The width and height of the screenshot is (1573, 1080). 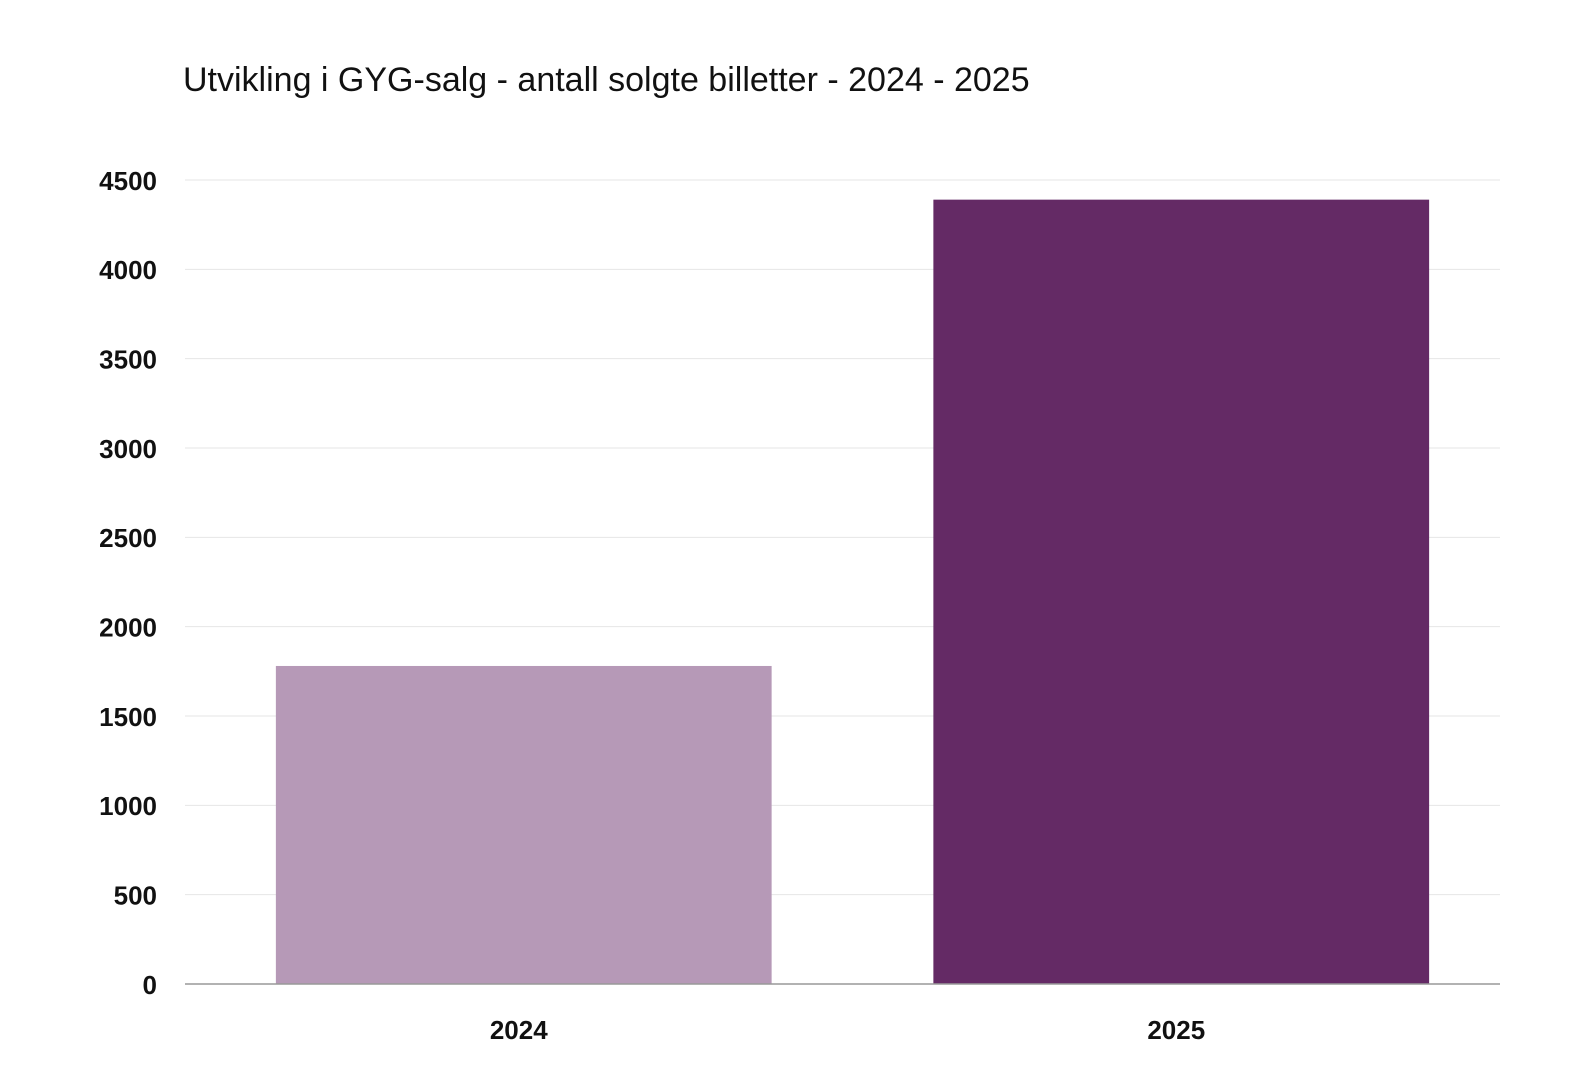 What do you see at coordinates (128, 449) in the screenshot?
I see `y-tick-label: 3000` at bounding box center [128, 449].